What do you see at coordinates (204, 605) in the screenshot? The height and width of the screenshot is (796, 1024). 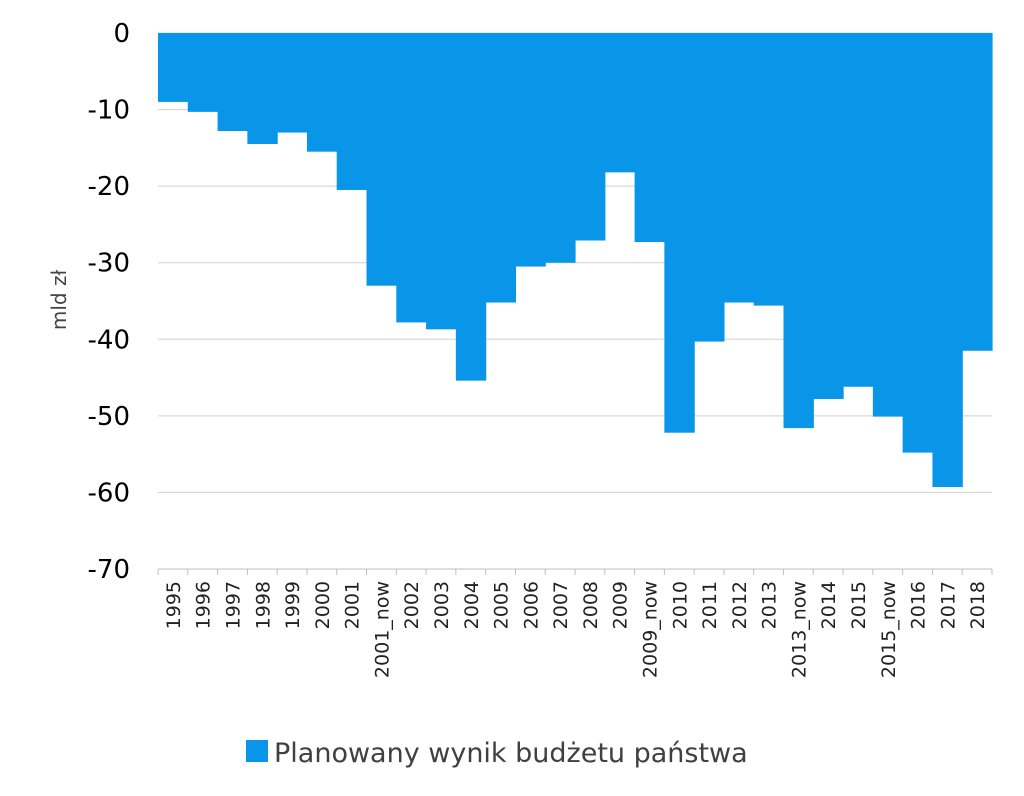 I see `x-tick-label: 1996` at bounding box center [204, 605].